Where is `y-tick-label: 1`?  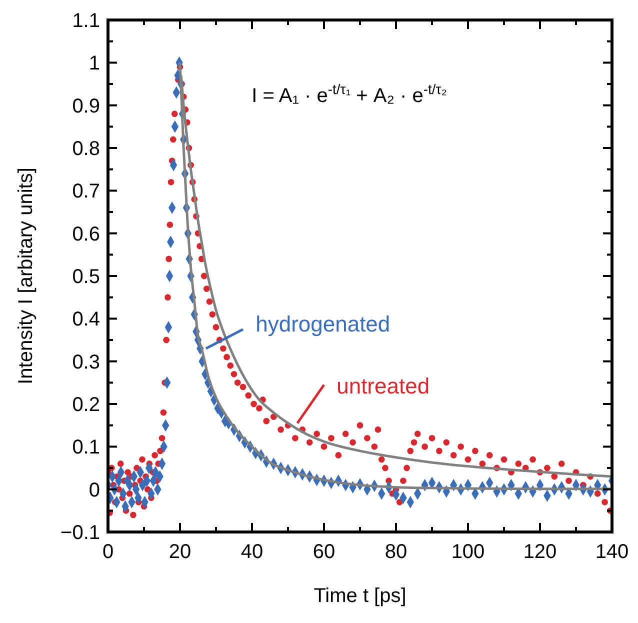
y-tick-label: 1 is located at coordinates (94, 63).